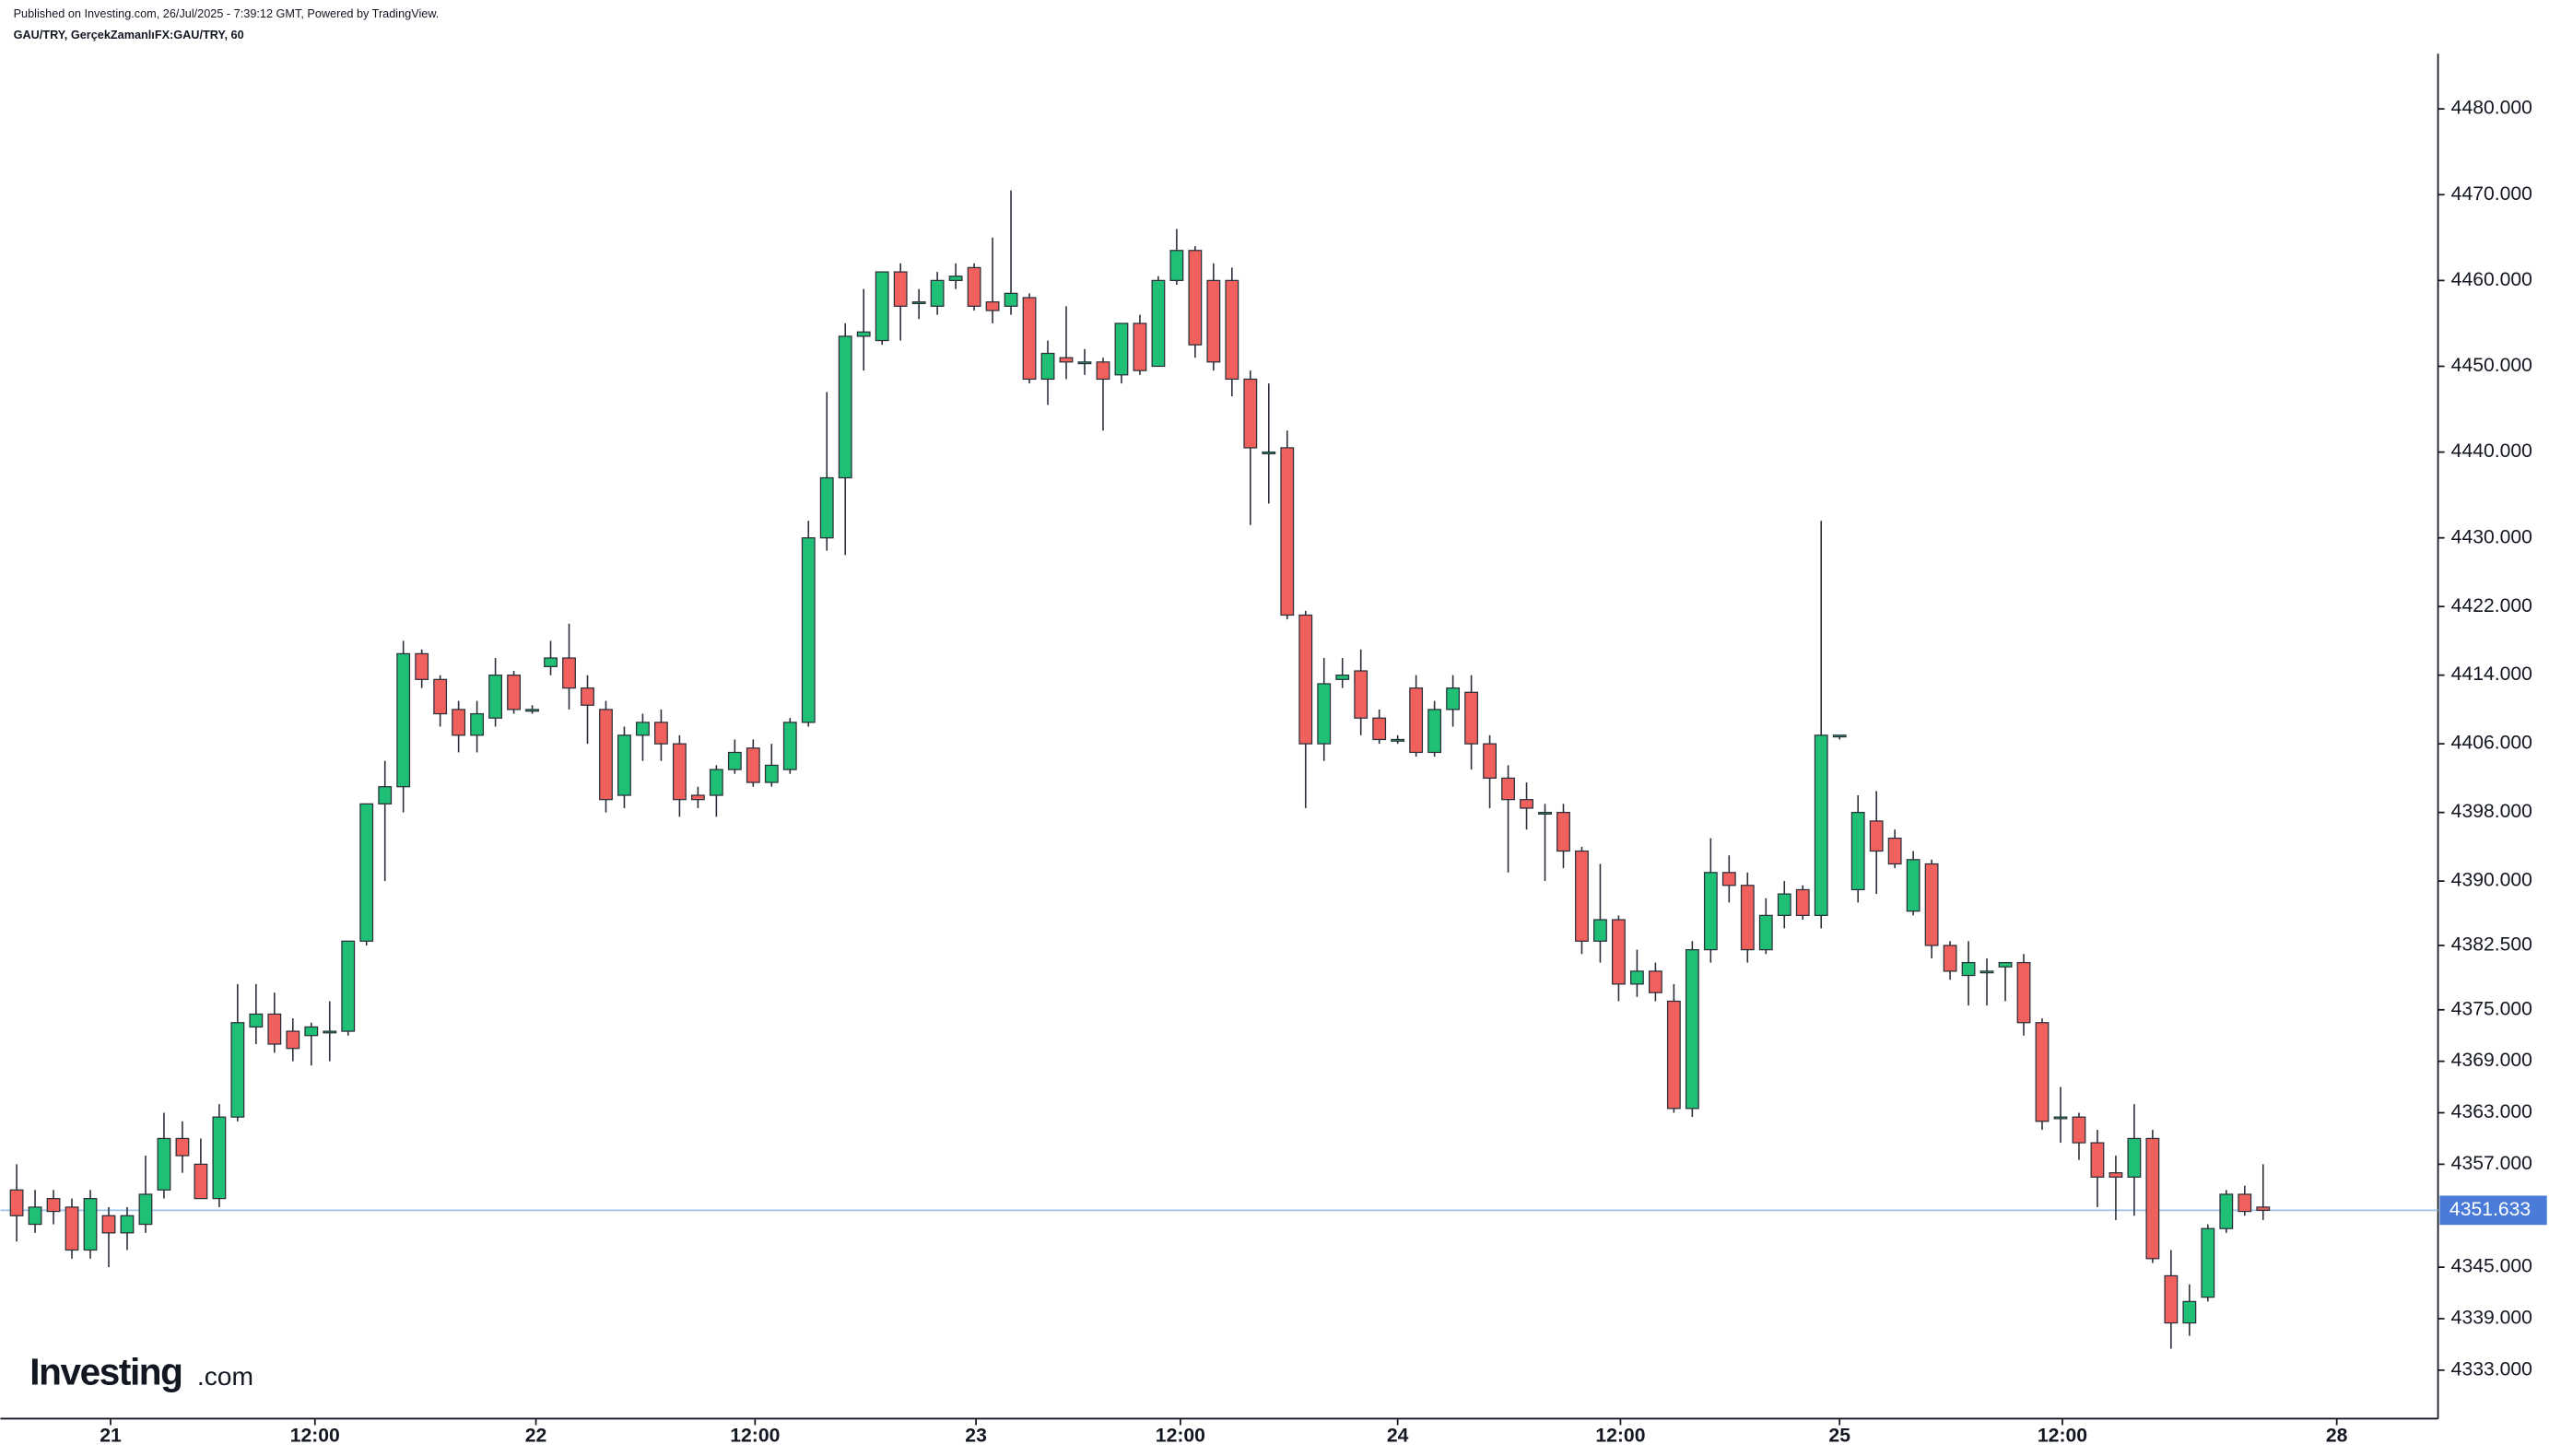  What do you see at coordinates (2491, 1163) in the screenshot?
I see `y-tick-label: 4357.000` at bounding box center [2491, 1163].